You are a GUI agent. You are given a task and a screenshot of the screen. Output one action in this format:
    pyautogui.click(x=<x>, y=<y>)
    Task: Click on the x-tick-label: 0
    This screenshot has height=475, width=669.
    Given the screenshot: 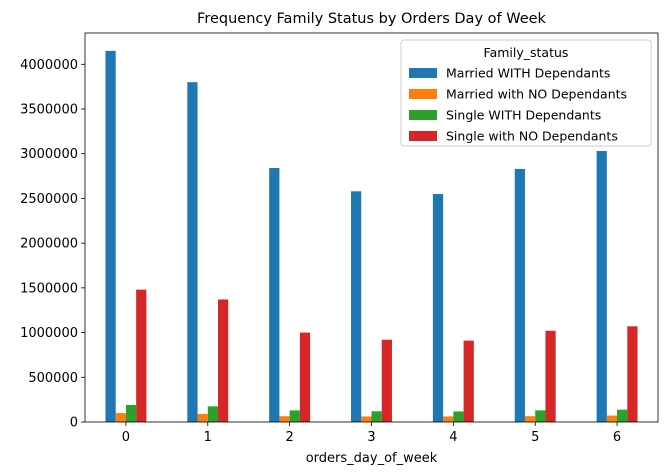 What is the action you would take?
    pyautogui.click(x=126, y=437)
    